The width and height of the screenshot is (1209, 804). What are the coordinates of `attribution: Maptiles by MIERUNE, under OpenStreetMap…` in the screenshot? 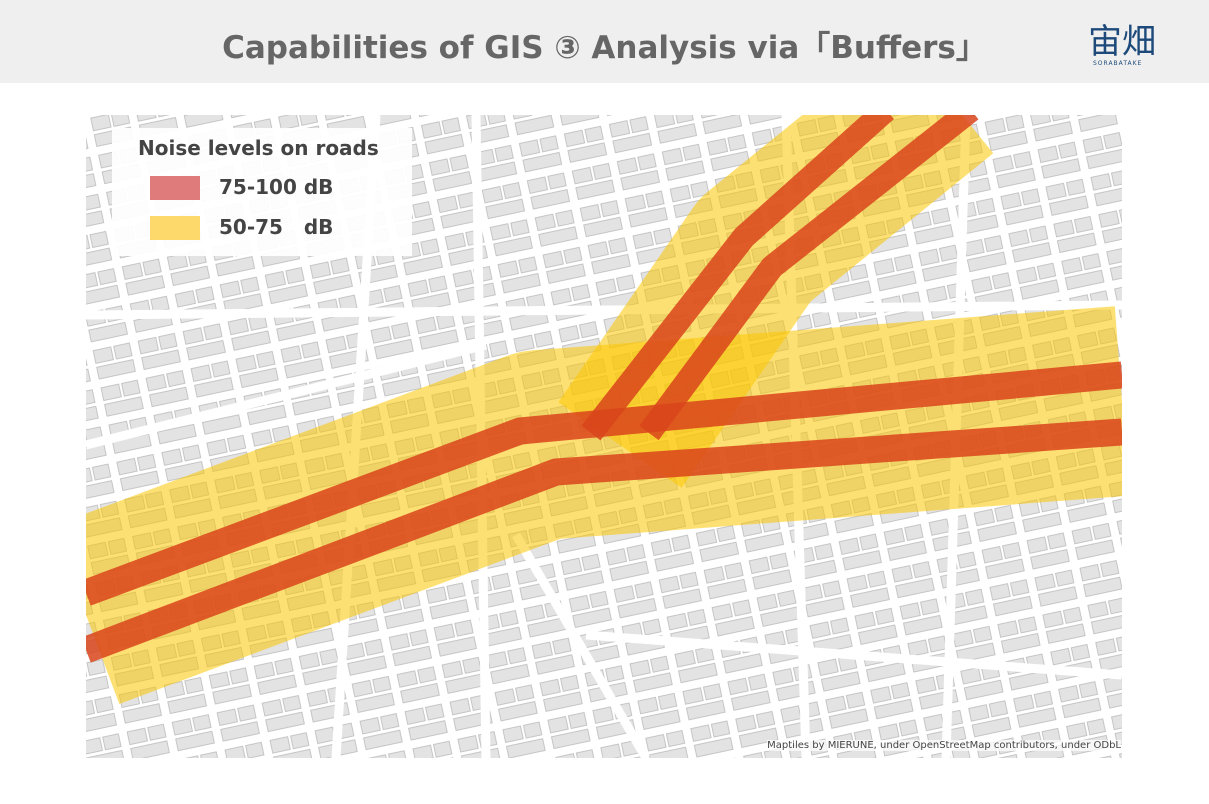 It's located at (944, 745).